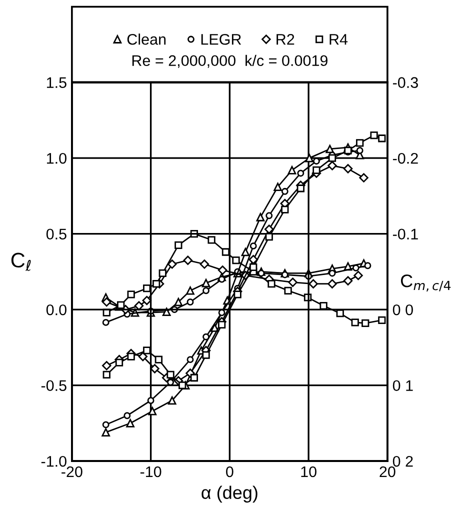 The width and height of the screenshot is (464, 521). Describe the element at coordinates (56, 82) in the screenshot. I see `y-tick-label: 1.5` at that location.